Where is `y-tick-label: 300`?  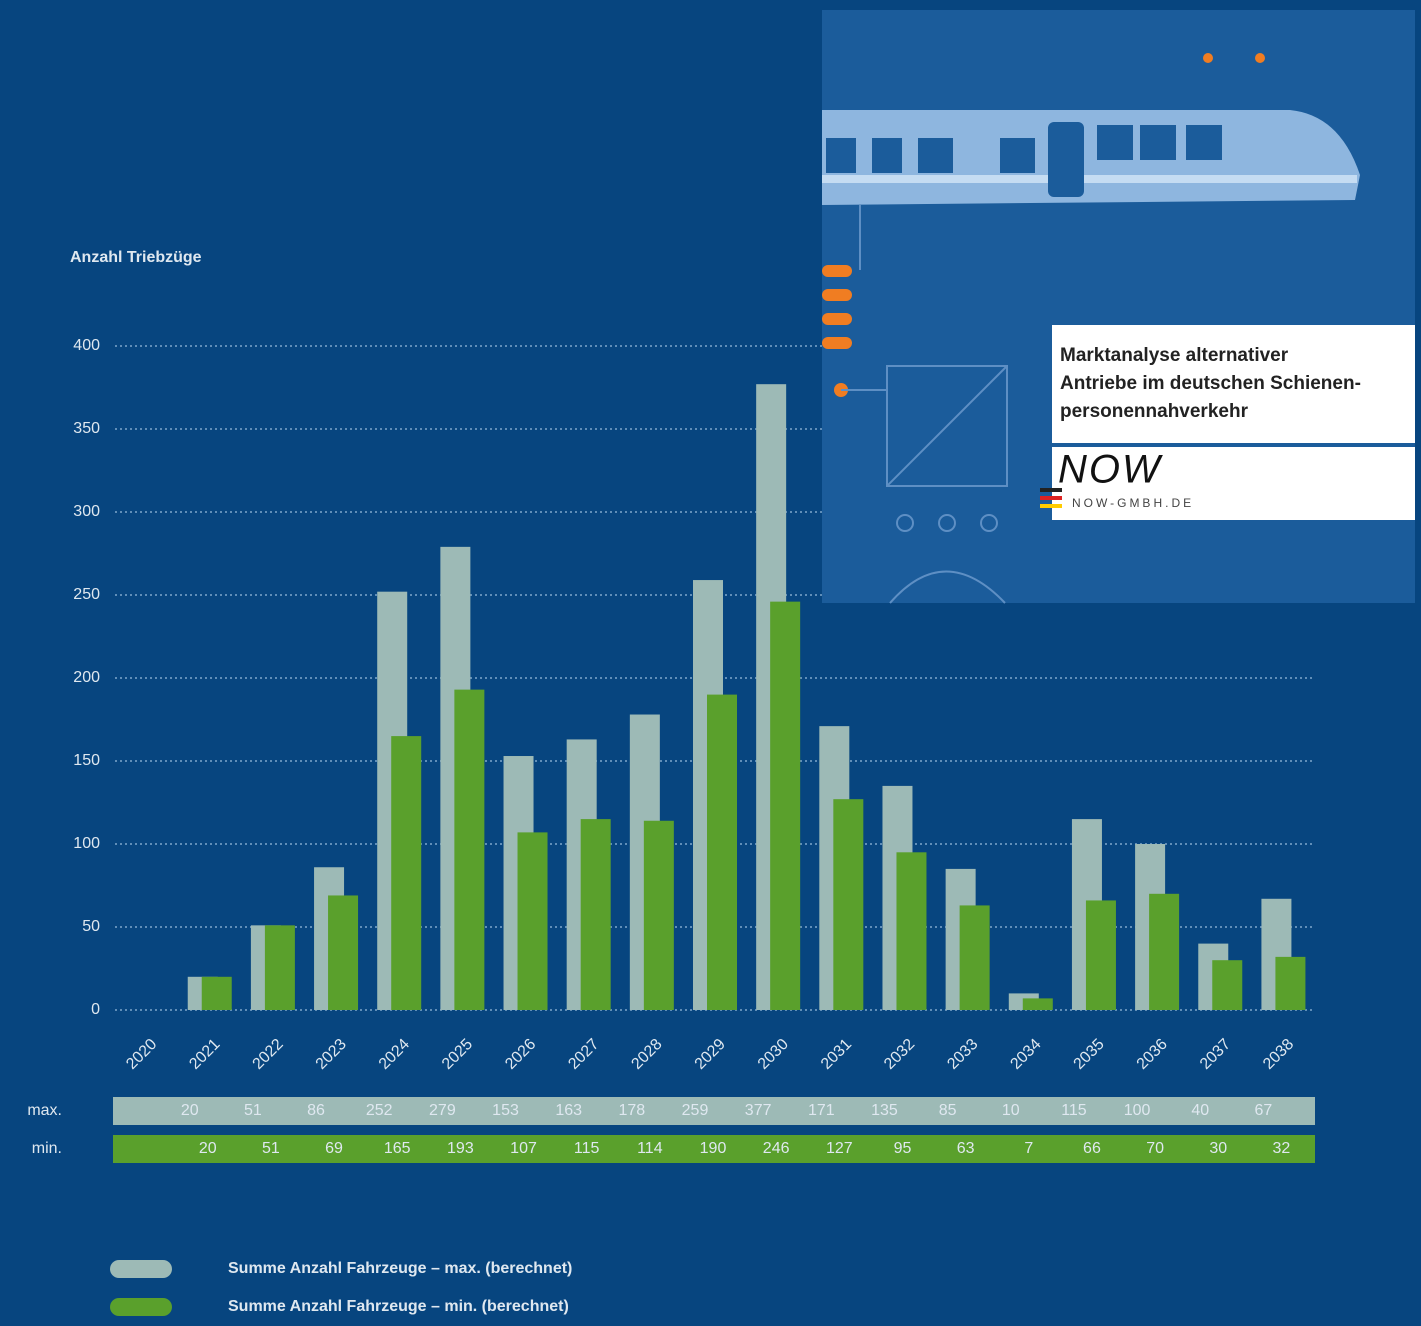 y-tick-label: 300 is located at coordinates (86, 511).